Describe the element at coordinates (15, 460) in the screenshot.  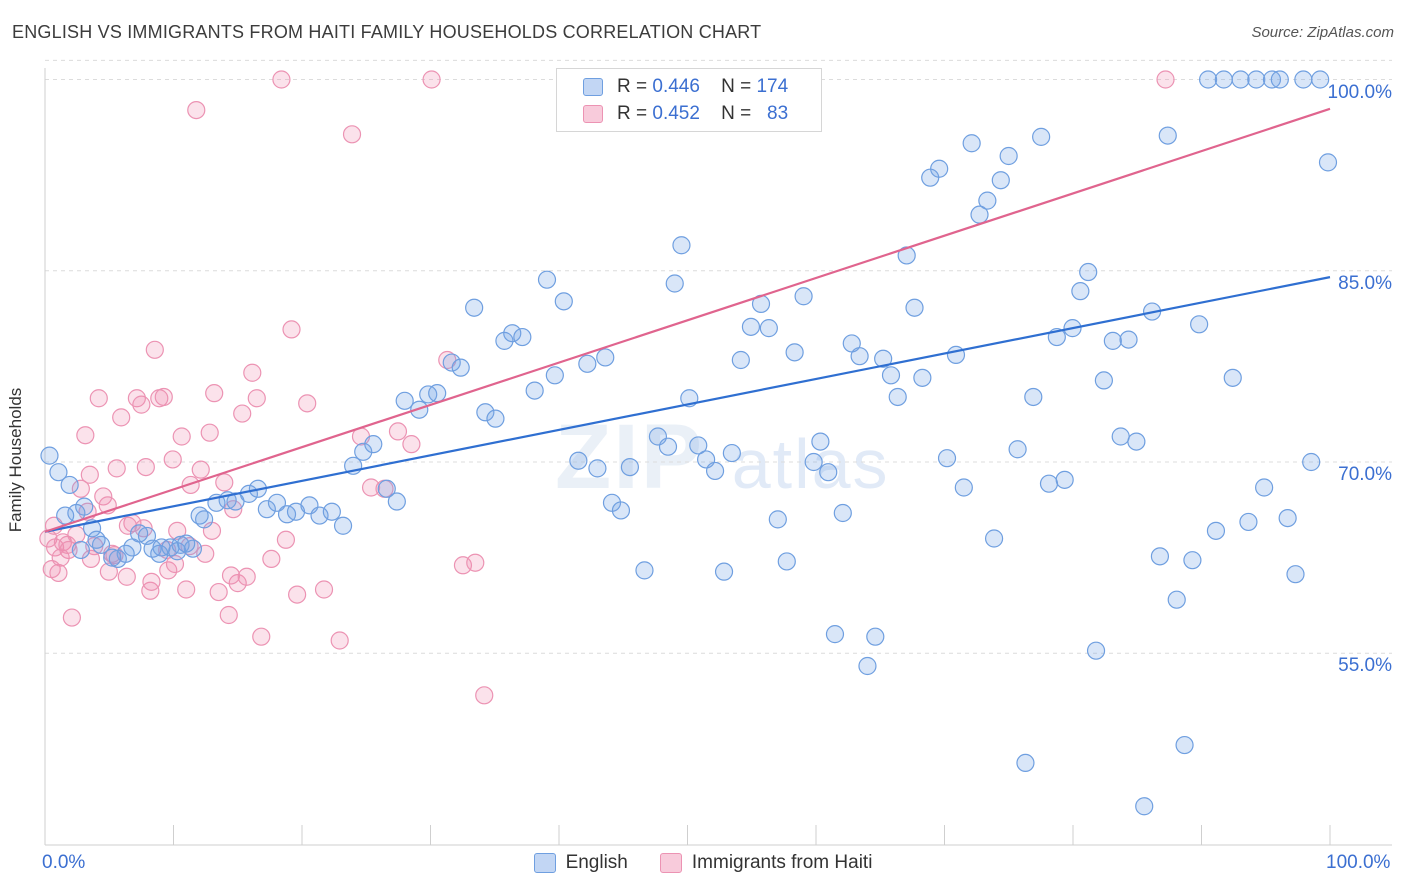
I see `y-axis-label: Family Households` at that location.